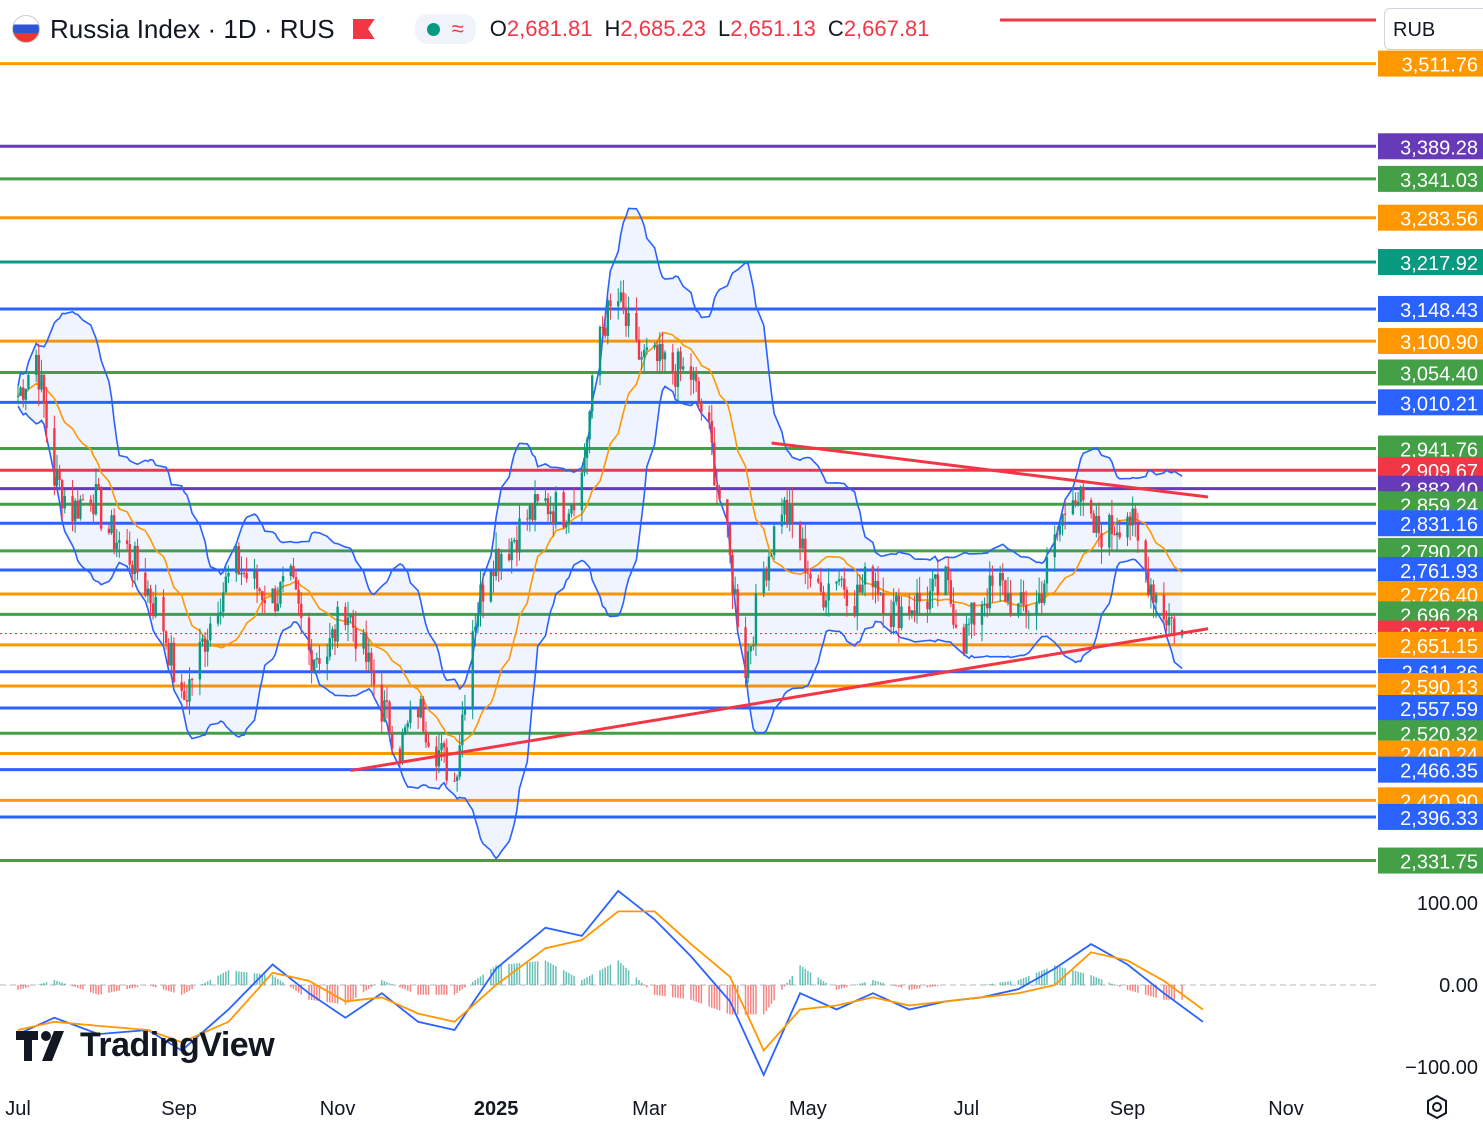  What do you see at coordinates (363, 29) in the screenshot?
I see `flag-marker-icon` at bounding box center [363, 29].